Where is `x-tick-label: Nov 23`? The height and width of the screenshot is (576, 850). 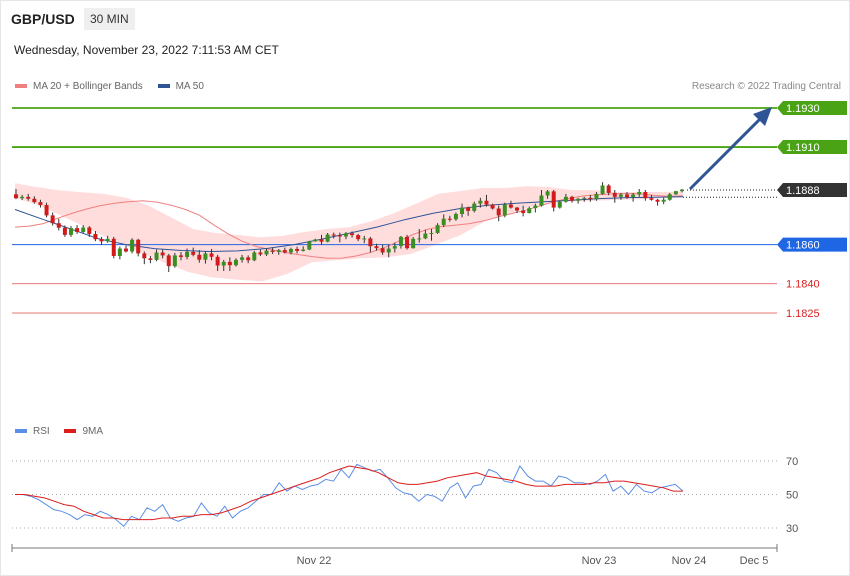 x-tick-label: Nov 23 is located at coordinates (599, 561).